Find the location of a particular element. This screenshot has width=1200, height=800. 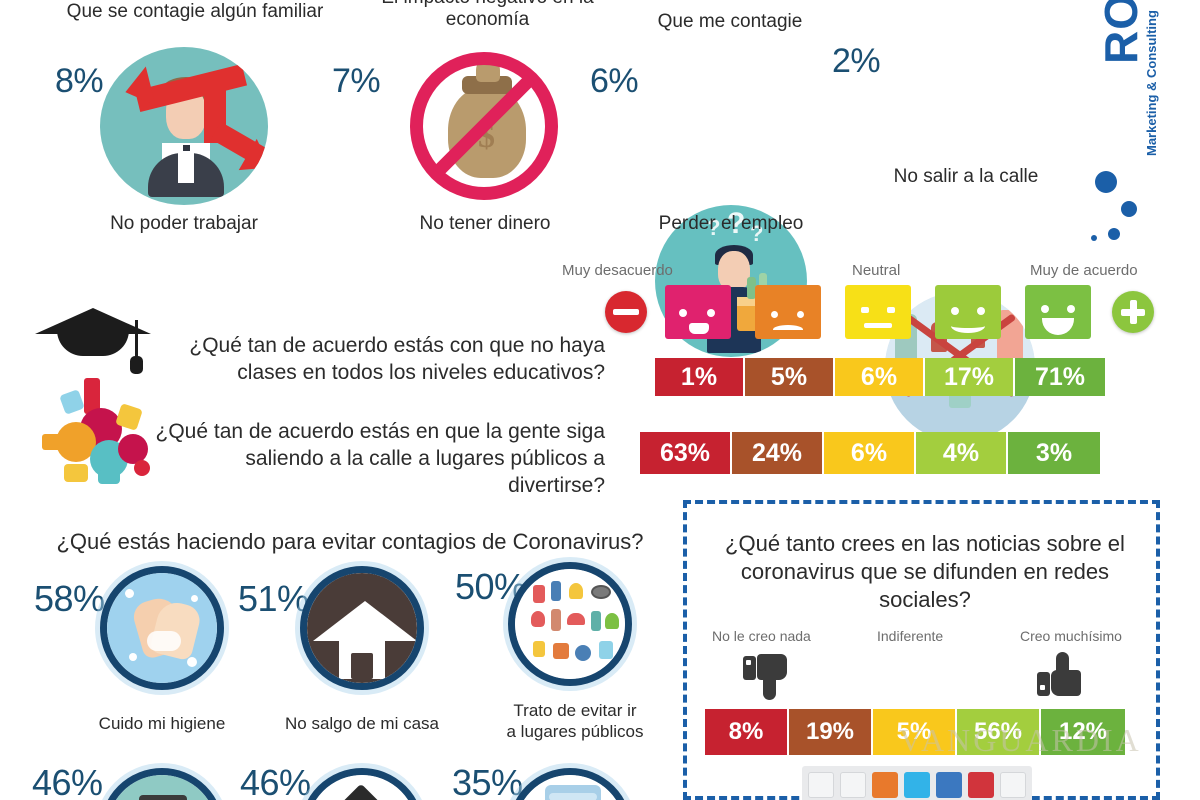

social-cell: 8% is located at coordinates (747, 732).